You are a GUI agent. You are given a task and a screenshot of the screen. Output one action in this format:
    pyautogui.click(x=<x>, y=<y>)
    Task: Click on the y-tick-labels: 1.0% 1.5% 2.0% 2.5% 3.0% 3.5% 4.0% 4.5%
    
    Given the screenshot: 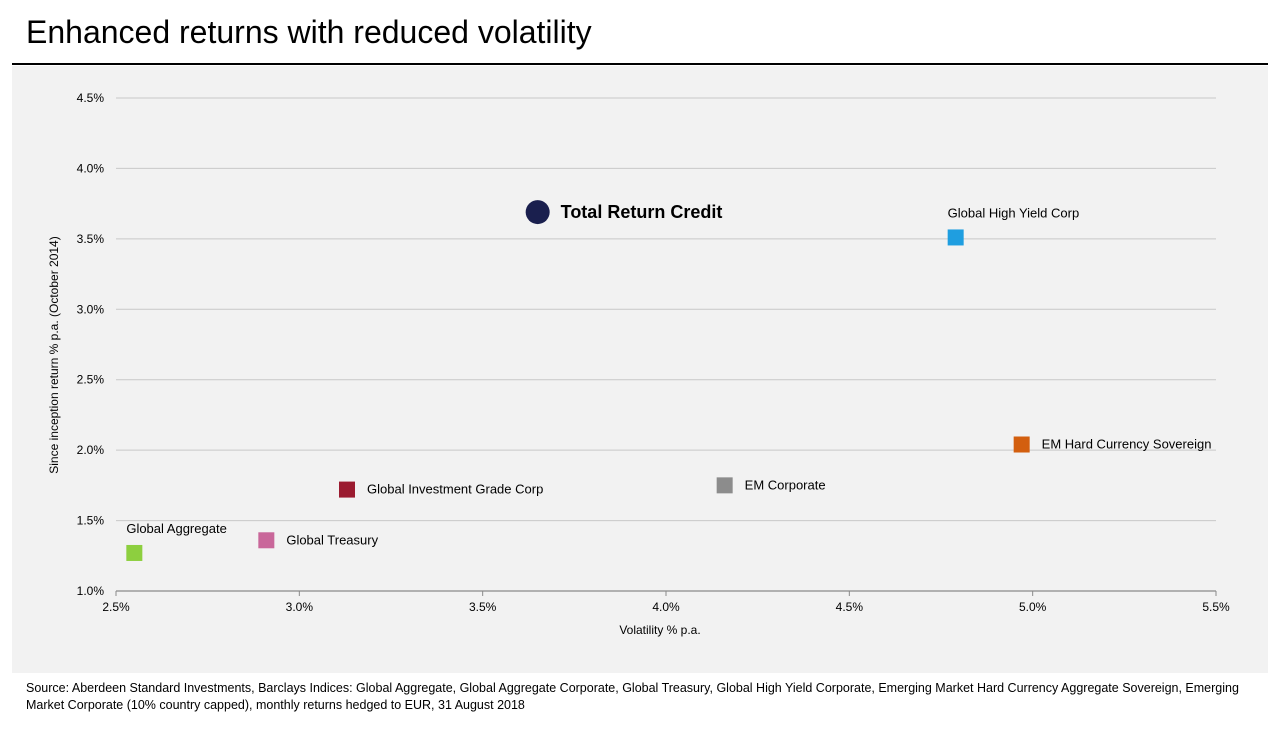 What is the action you would take?
    pyautogui.click(x=91, y=344)
    